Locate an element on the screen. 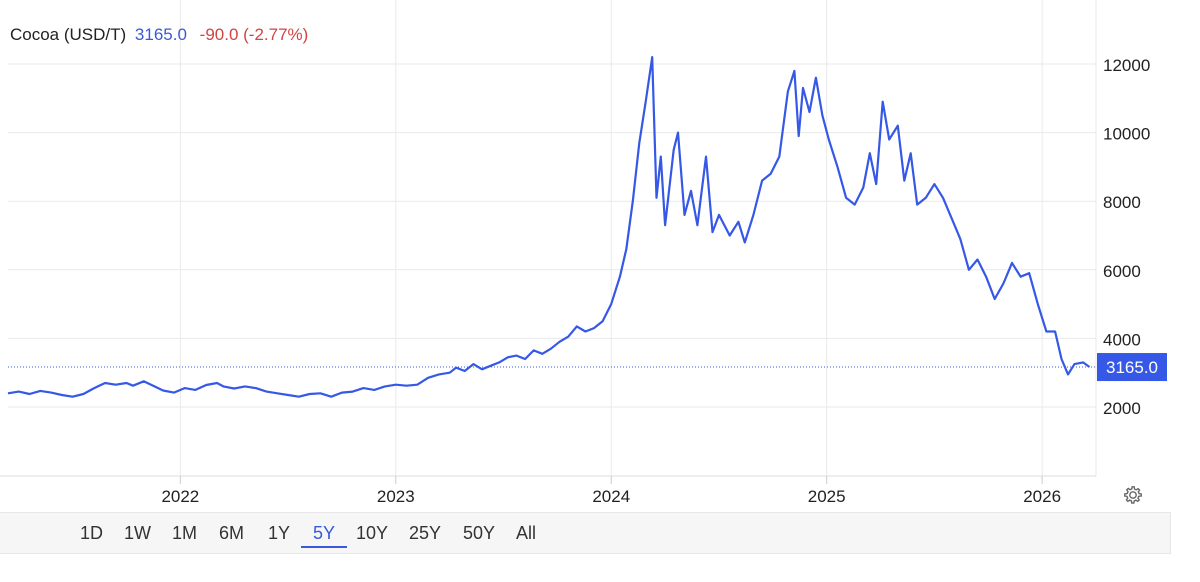  y-tick-label: 12000 is located at coordinates (1126, 65).